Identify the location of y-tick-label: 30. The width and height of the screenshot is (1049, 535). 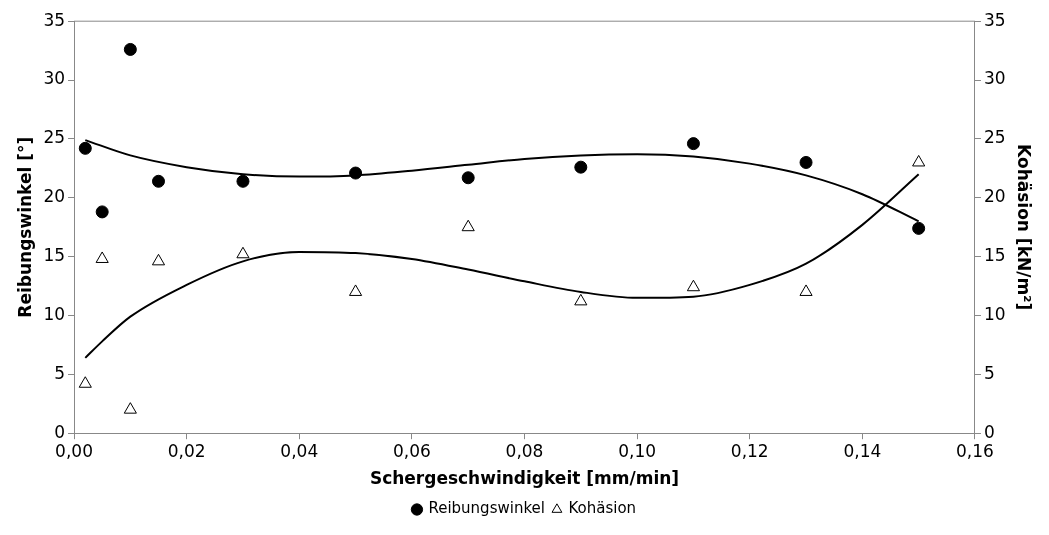
(54, 78).